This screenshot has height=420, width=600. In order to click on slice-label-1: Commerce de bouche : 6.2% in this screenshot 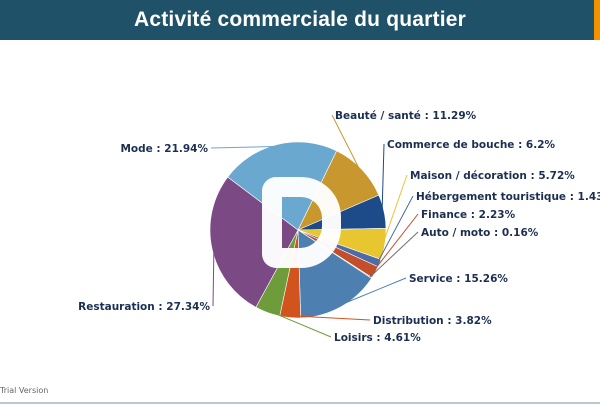, I will do `click(471, 145)`.